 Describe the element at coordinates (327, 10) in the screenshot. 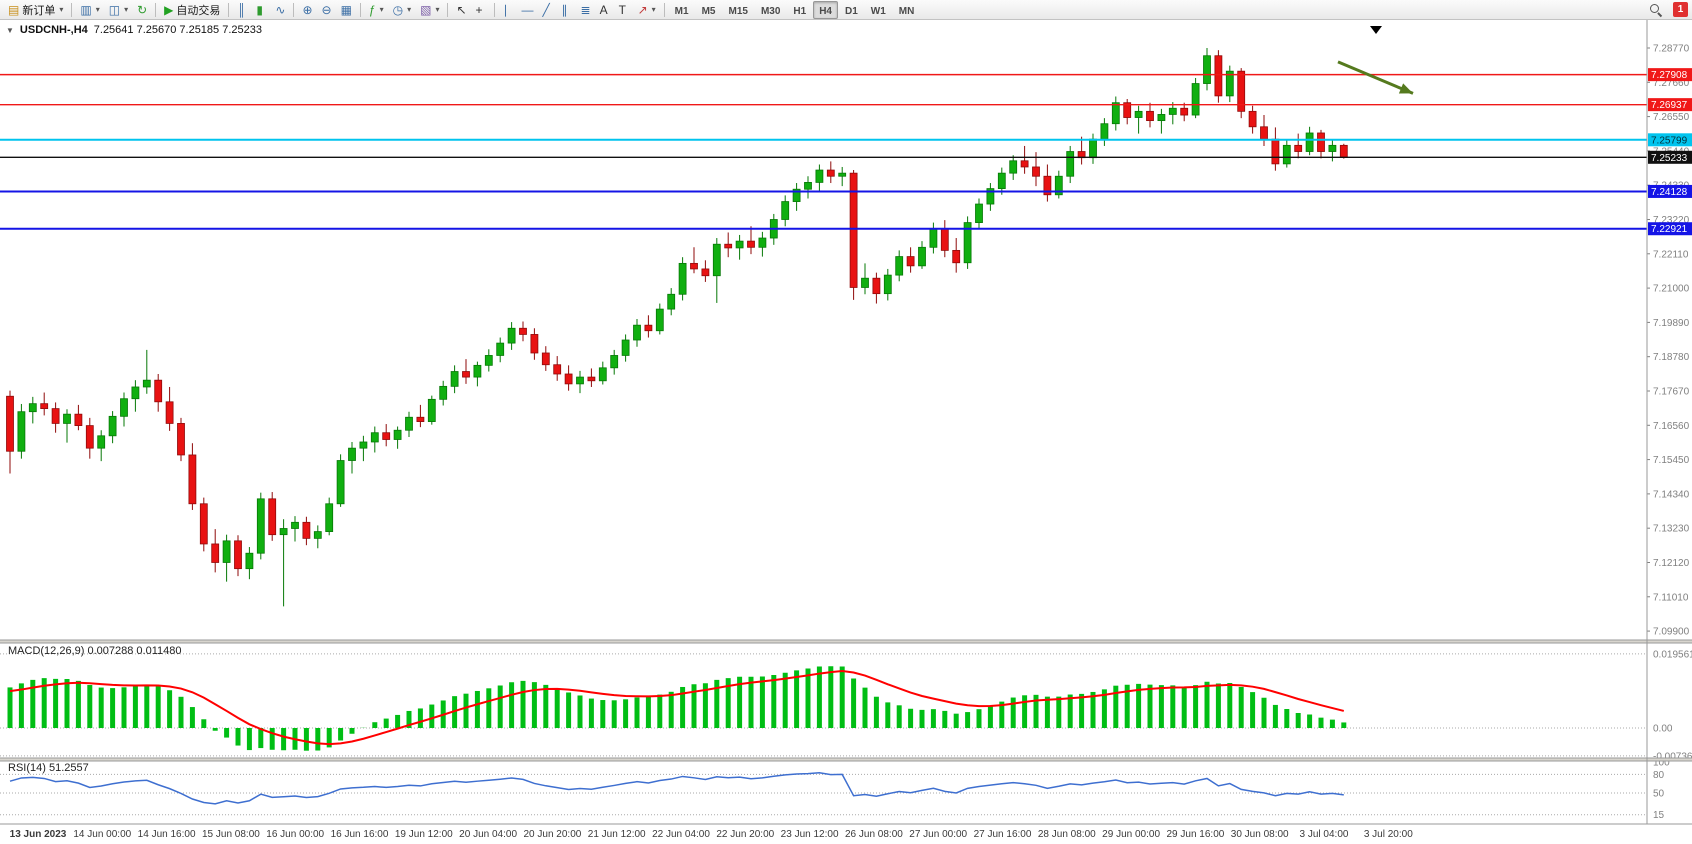

I see `zoom-out-button: ⊖` at that location.